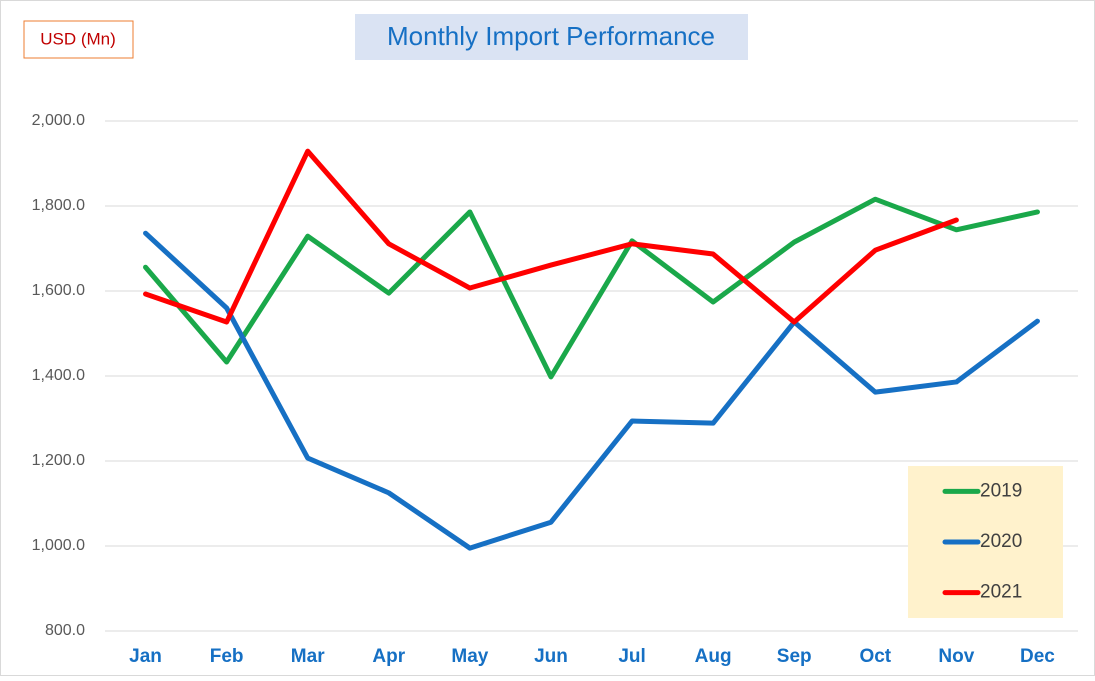 This screenshot has height=681, width=1095. What do you see at coordinates (388, 656) in the screenshot?
I see `x-tick-label: Apr` at bounding box center [388, 656].